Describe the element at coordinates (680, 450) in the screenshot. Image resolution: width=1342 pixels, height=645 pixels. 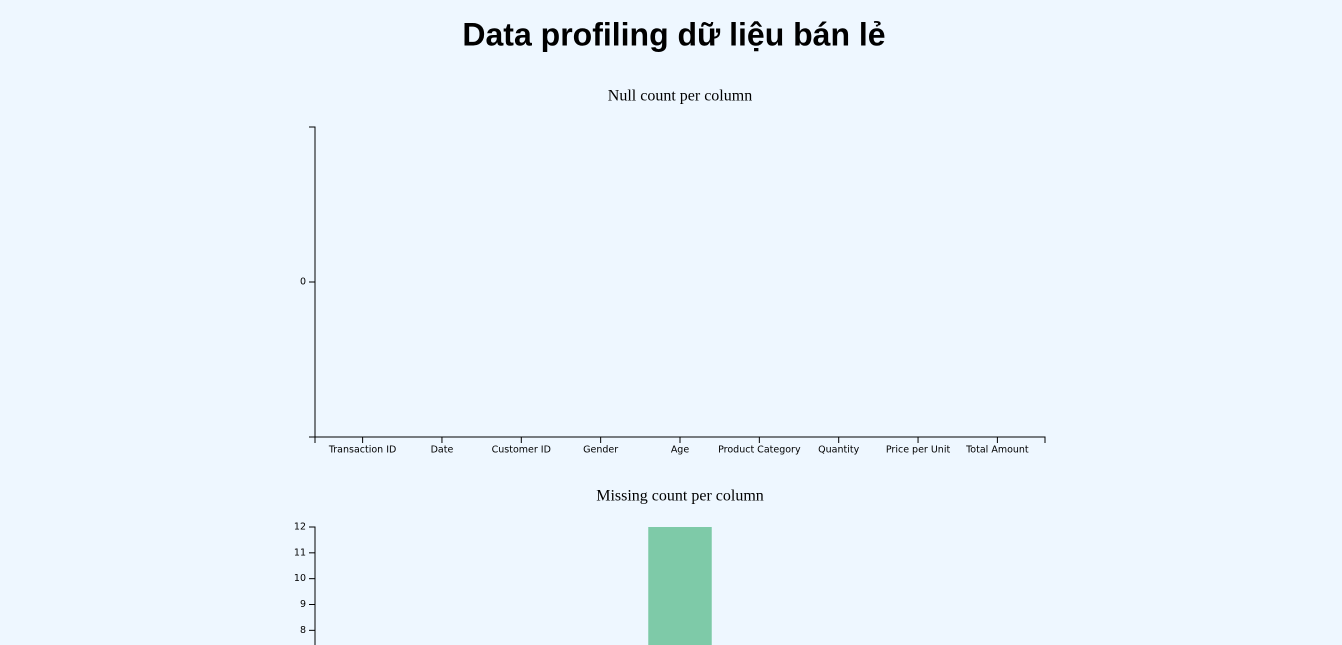
I see `x-tick-label: Age` at that location.